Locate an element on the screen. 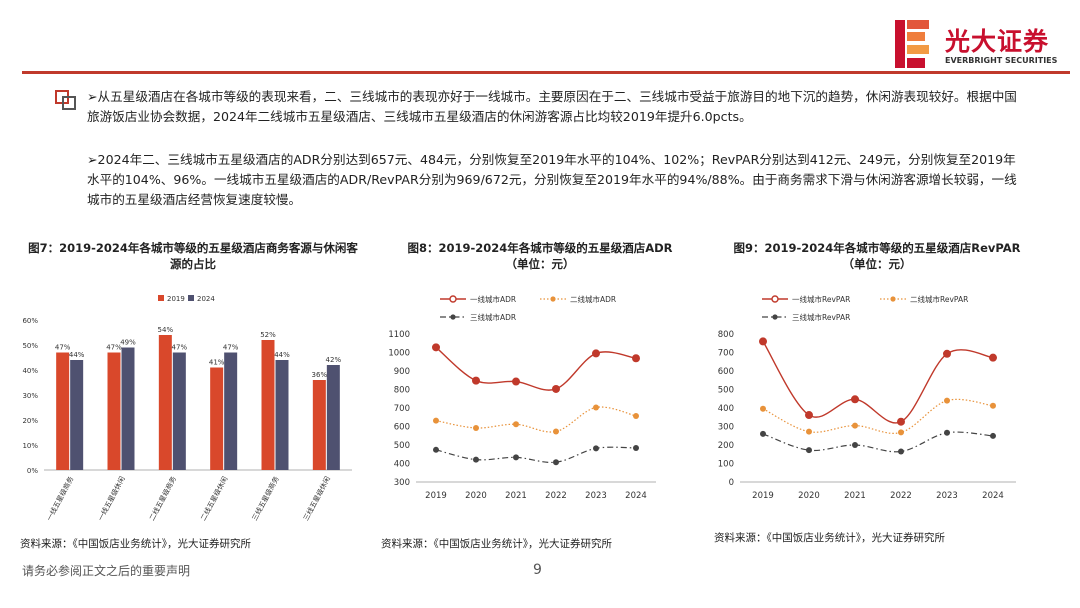 The height and width of the screenshot is (608, 1080). brand-name-cn: 光大证券 is located at coordinates (997, 41).